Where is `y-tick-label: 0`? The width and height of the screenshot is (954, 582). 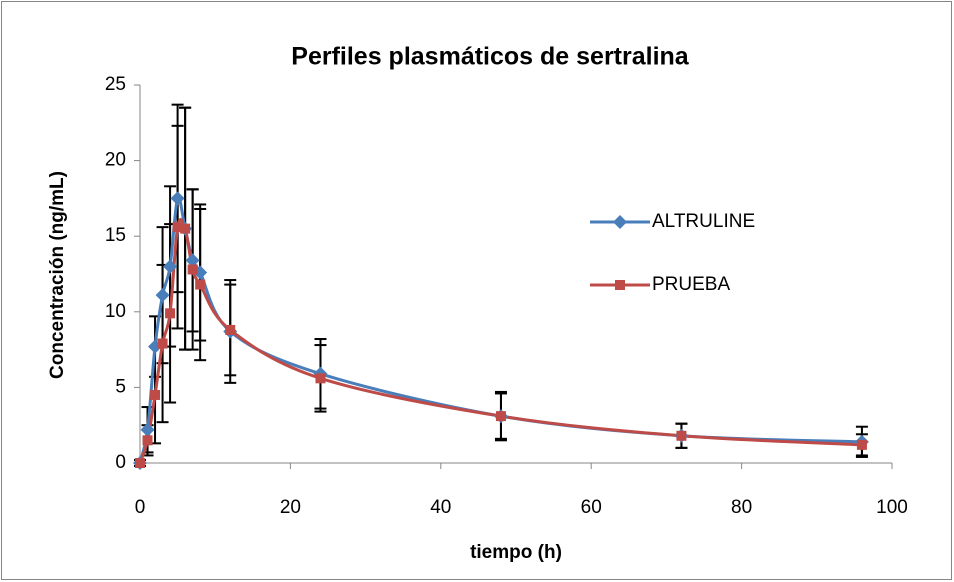
y-tick-label: 0 is located at coordinates (120, 462).